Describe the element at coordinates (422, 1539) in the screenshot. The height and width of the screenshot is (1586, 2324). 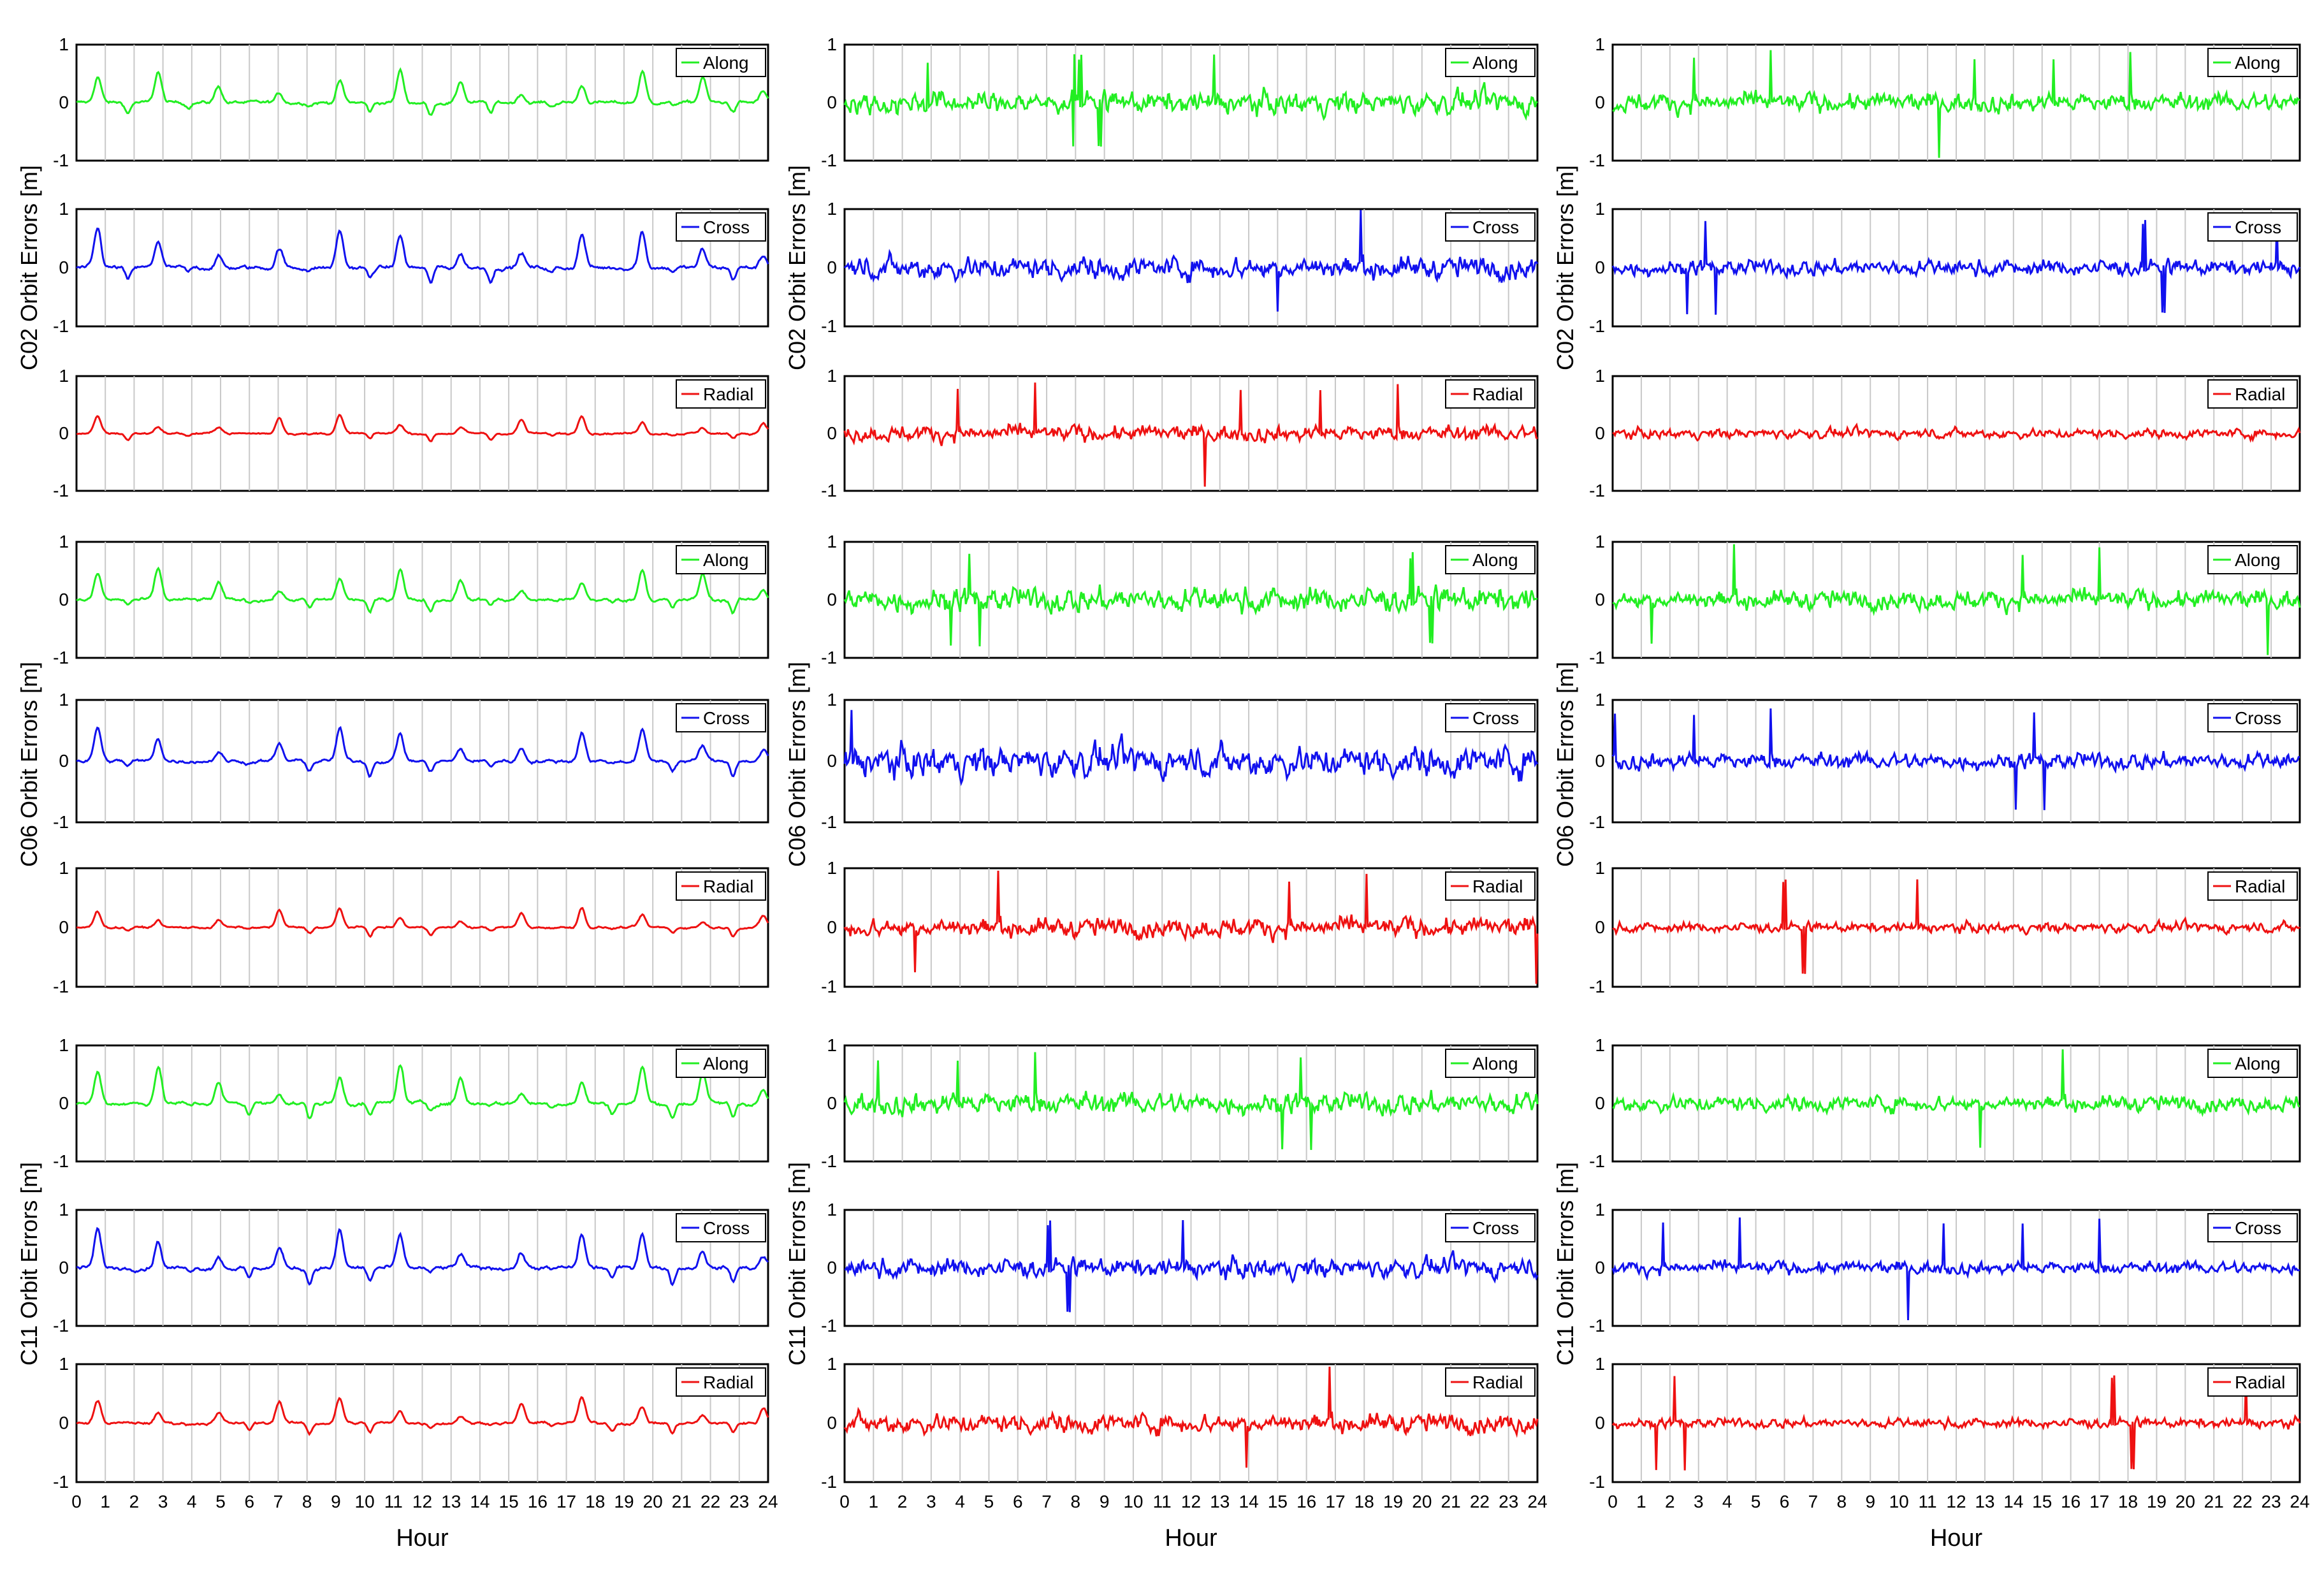
I see `x-axis-label: Hour` at that location.